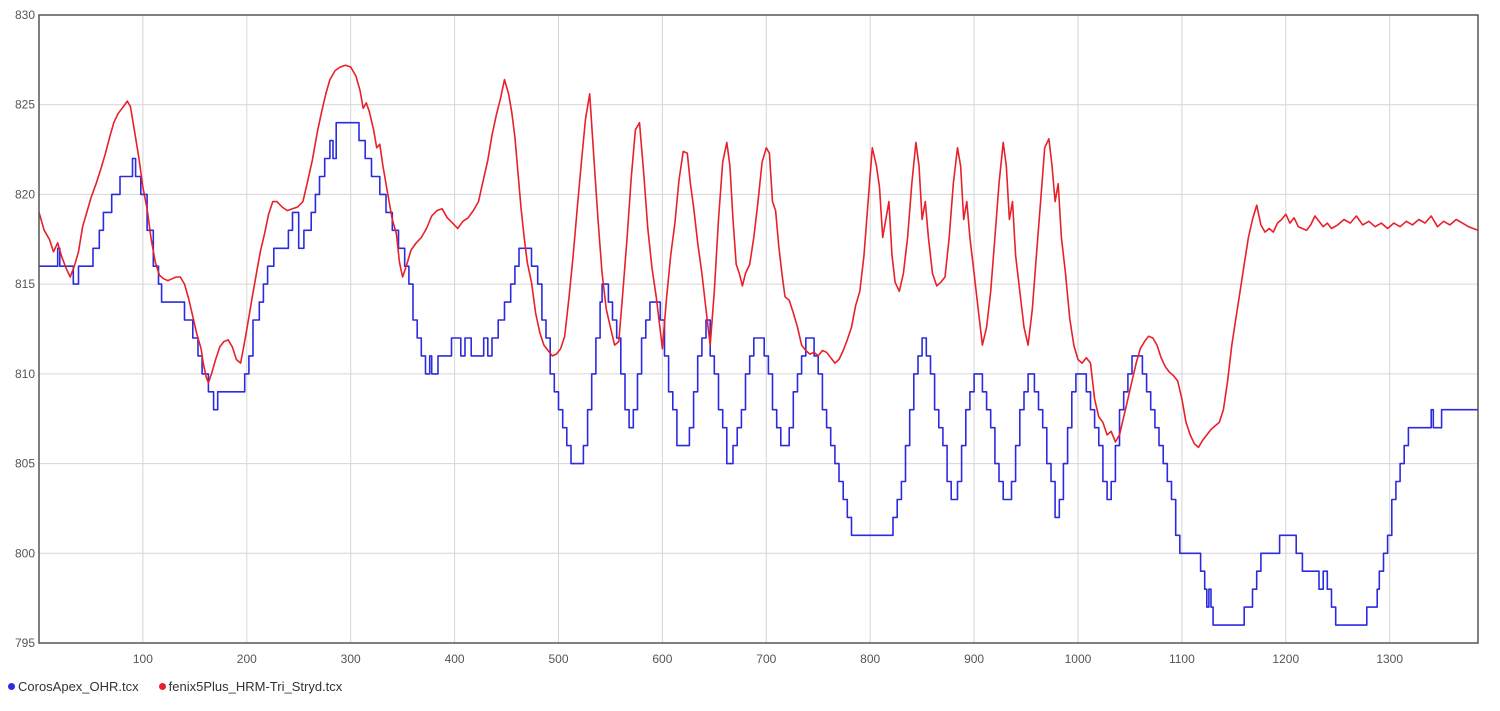 The image size is (1500, 711). Describe the element at coordinates (455, 659) in the screenshot. I see `x-tick-label: 400` at that location.